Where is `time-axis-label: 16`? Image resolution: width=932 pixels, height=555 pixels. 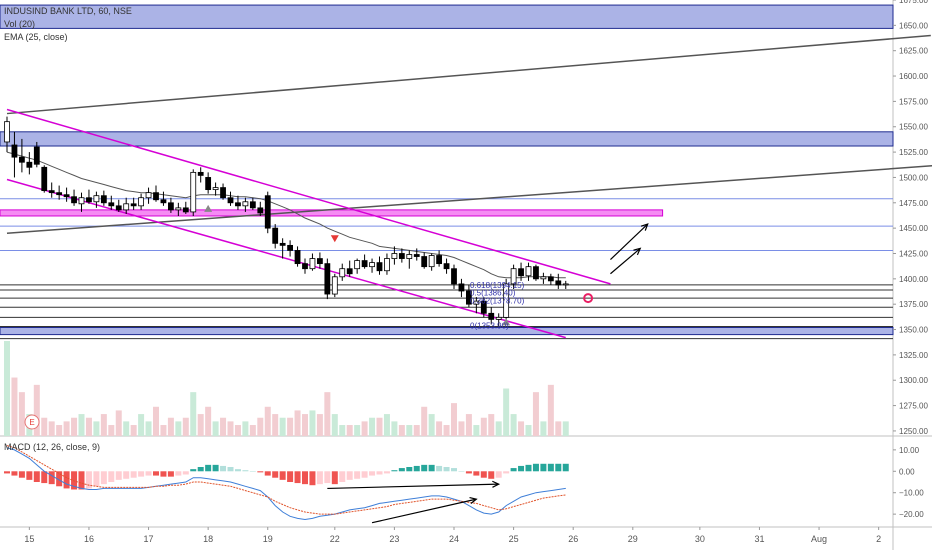 time-axis-label: 16 is located at coordinates (89, 539).